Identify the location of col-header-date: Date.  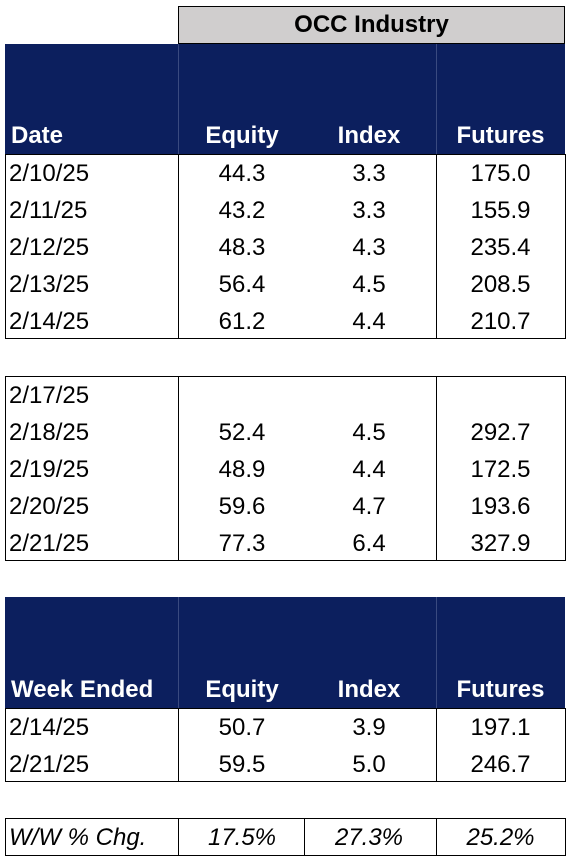
(37, 135).